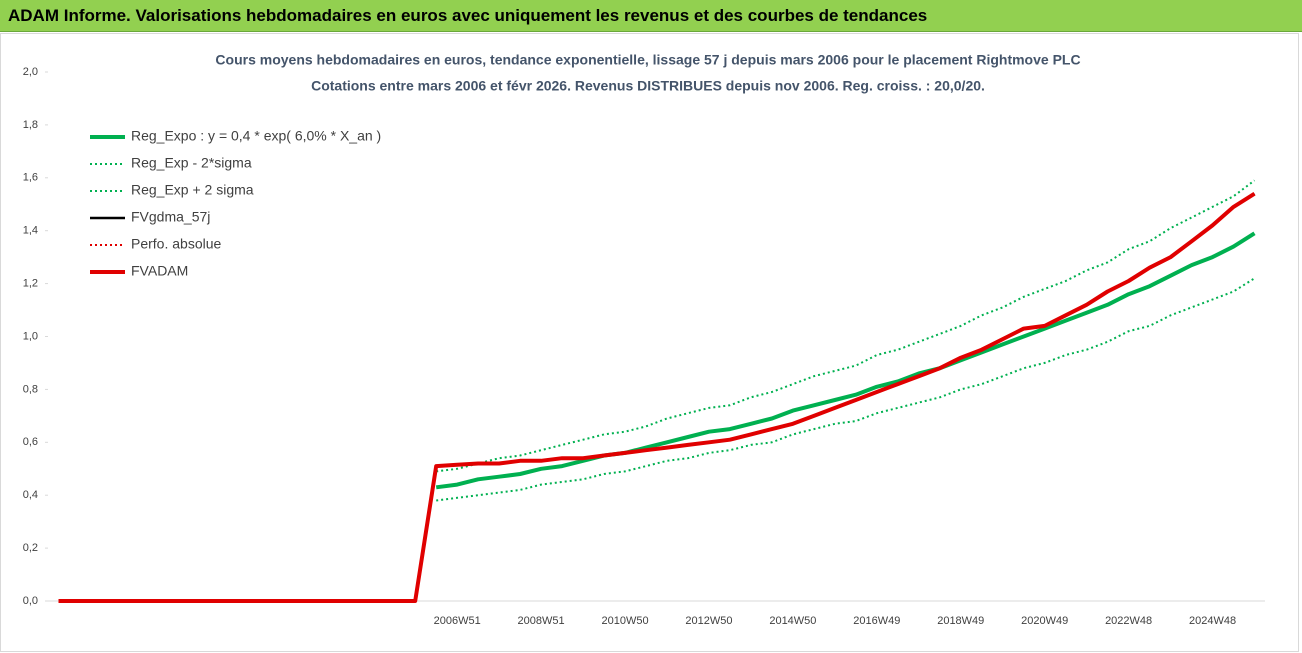 The height and width of the screenshot is (653, 1302). I want to click on legend-label: FVgdma_57j, so click(170, 217).